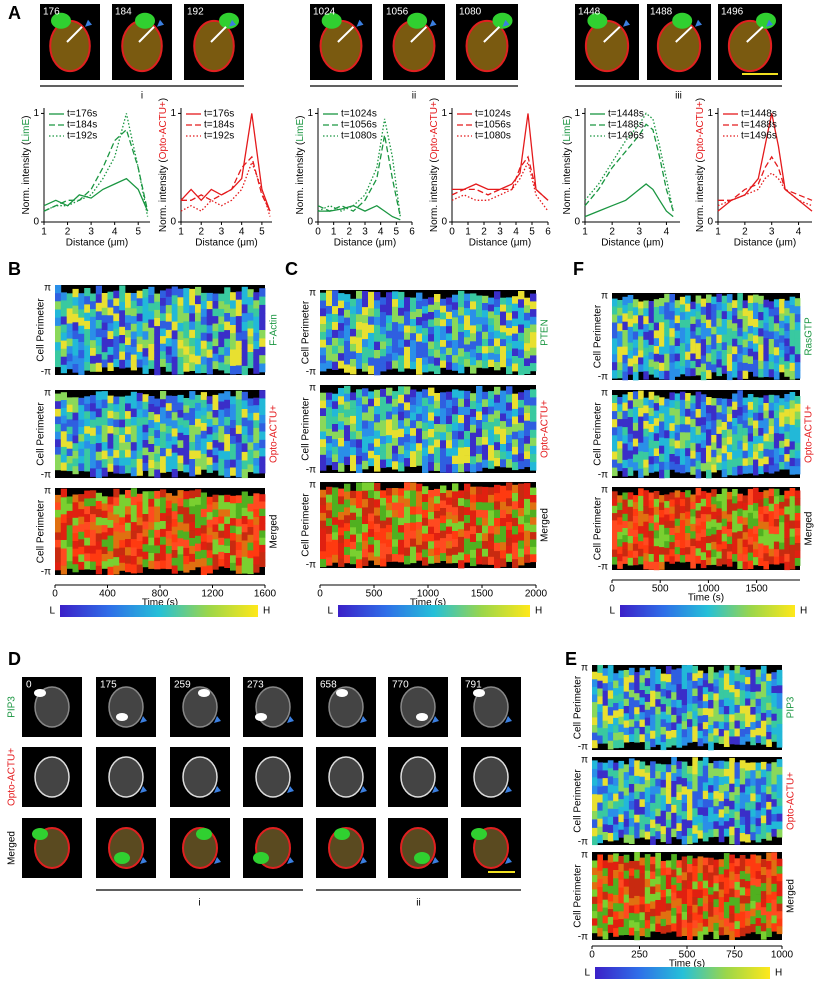 This screenshot has height=984, width=822. Describe the element at coordinates (598, 528) in the screenshot. I see `y-axis-label: Cell Perimeter` at that location.